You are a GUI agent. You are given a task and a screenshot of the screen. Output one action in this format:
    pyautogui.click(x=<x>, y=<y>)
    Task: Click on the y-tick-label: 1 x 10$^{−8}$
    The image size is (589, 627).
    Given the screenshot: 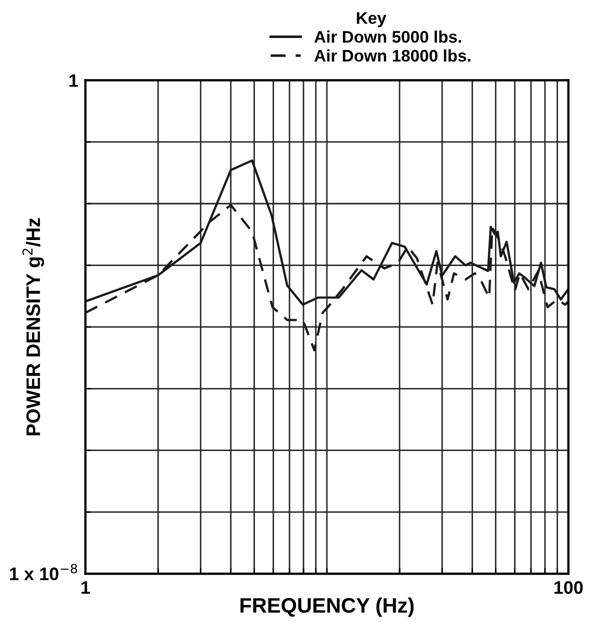 What is the action you would take?
    pyautogui.click(x=44, y=572)
    